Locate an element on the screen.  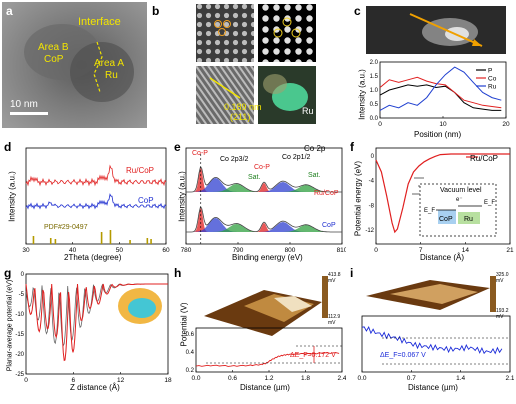
h-xlabel: Distance (µm) is located at coordinates (265, 387).